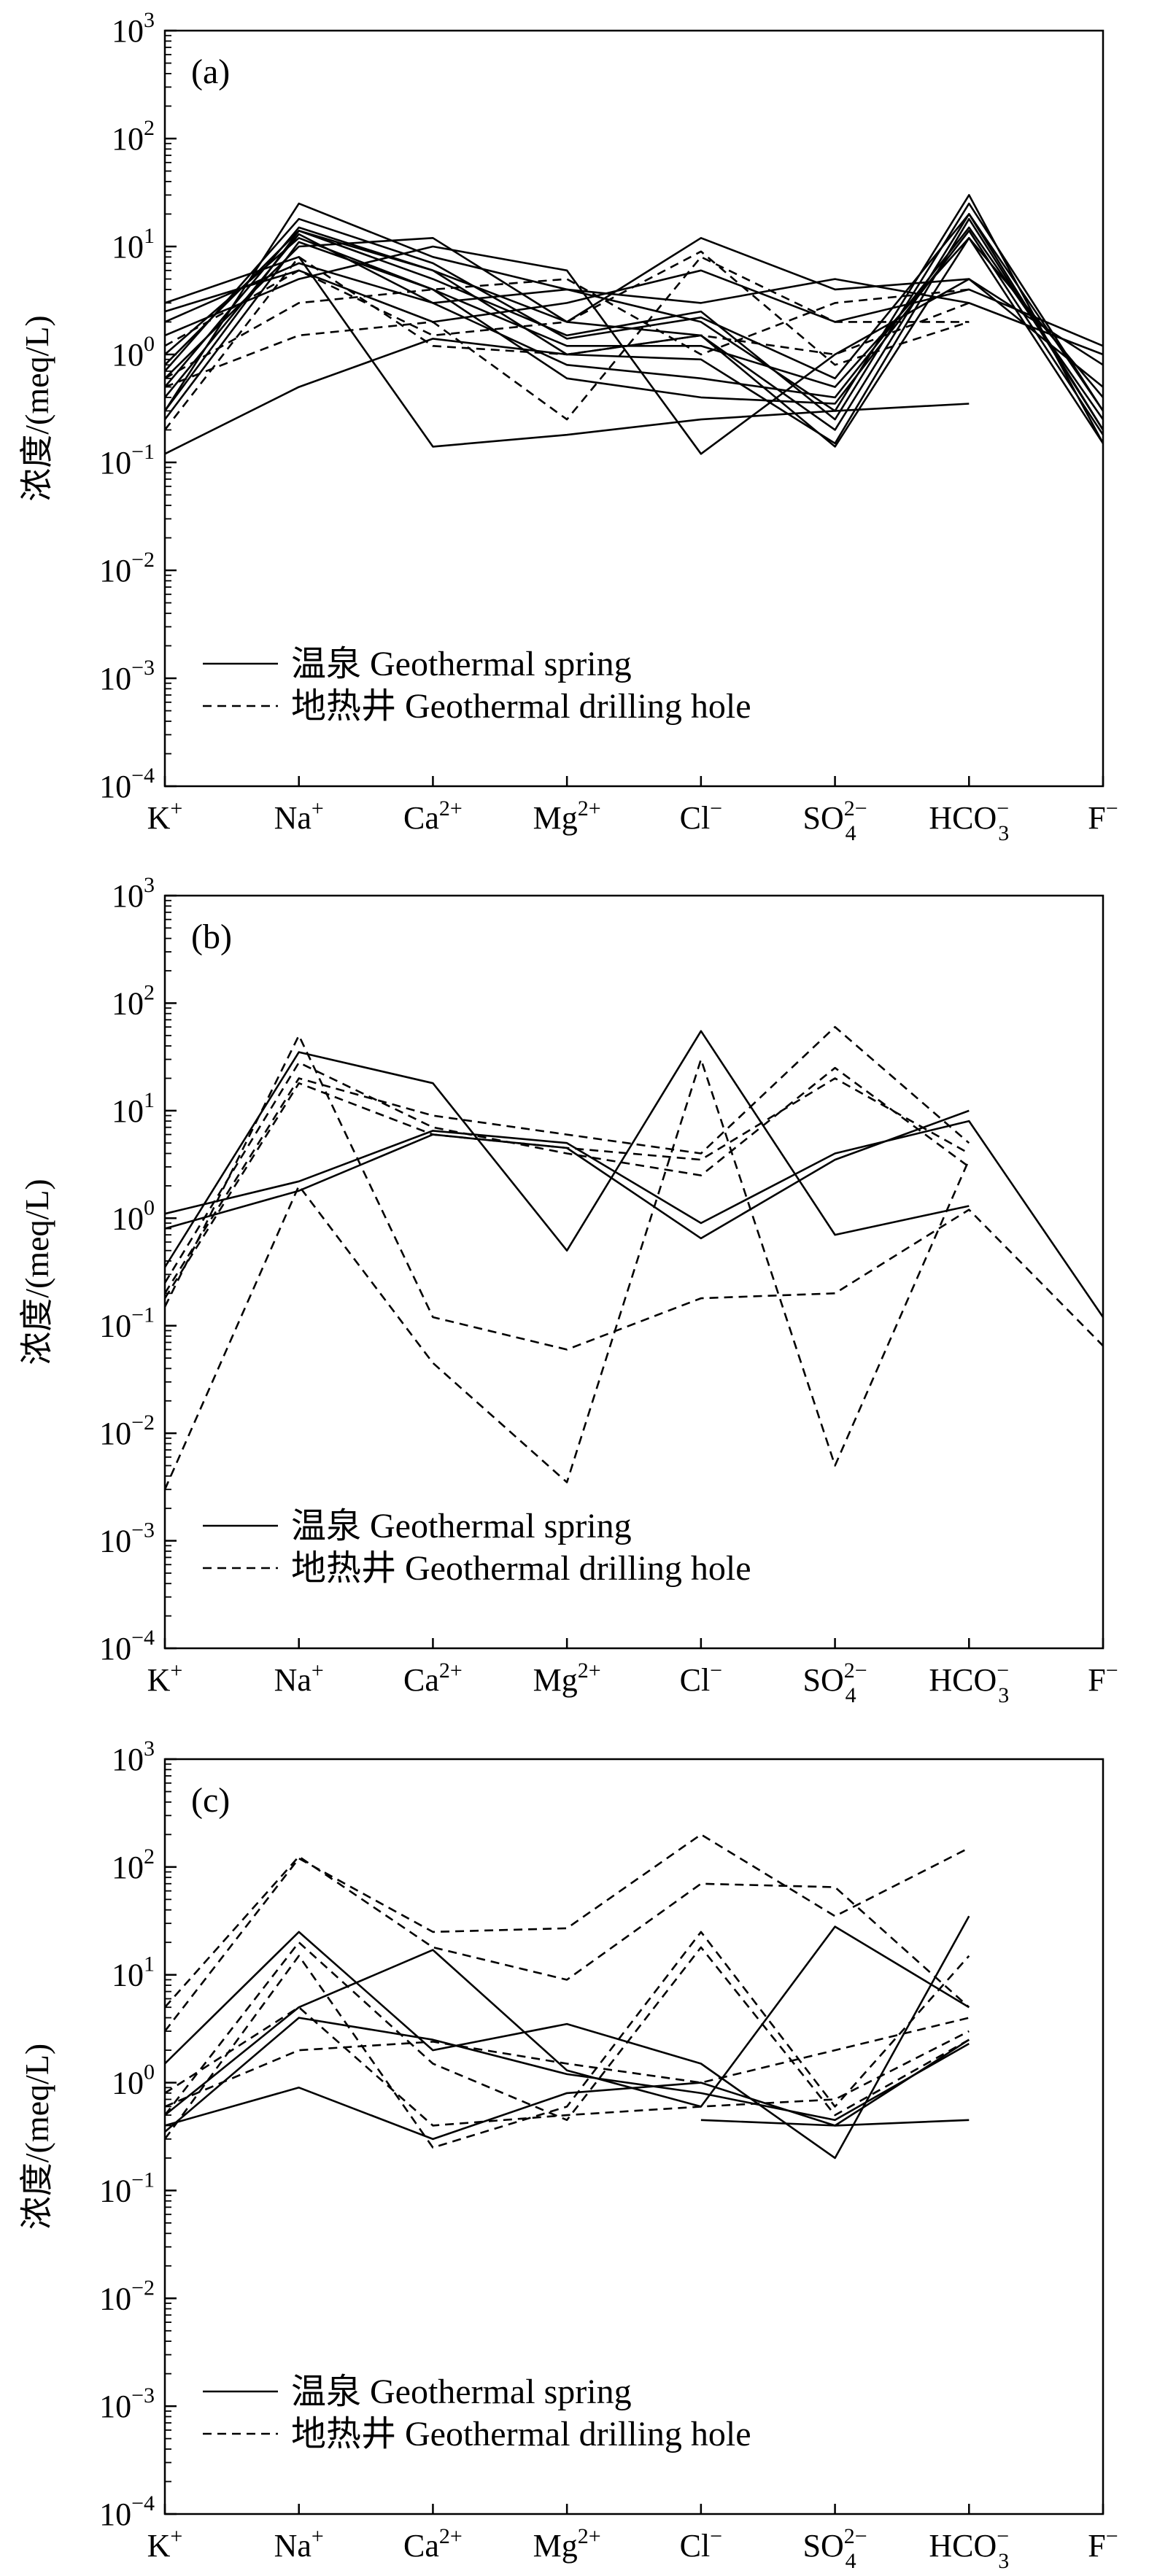  I want to click on panel-label: (b), so click(212, 937).